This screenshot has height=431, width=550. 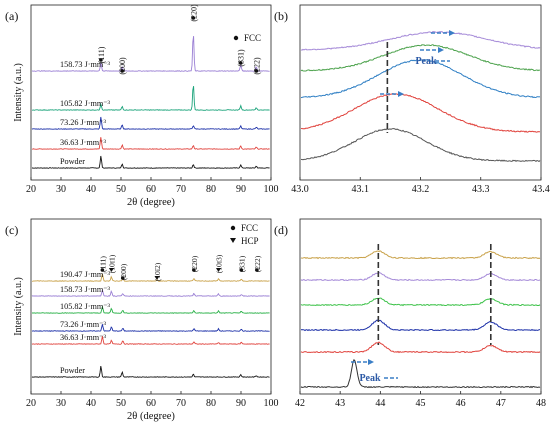 I want to click on panel-label: (b), so click(x=281, y=16).